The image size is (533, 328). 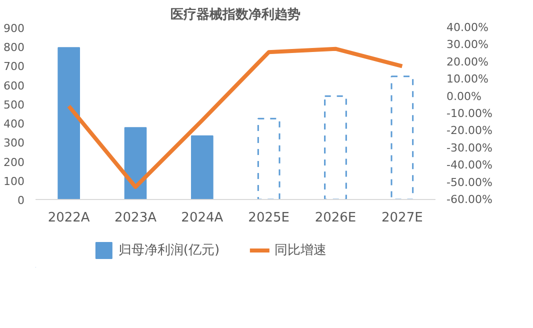 What do you see at coordinates (469, 113) in the screenshot?
I see `y2-tick-label: -10.00%` at bounding box center [469, 113].